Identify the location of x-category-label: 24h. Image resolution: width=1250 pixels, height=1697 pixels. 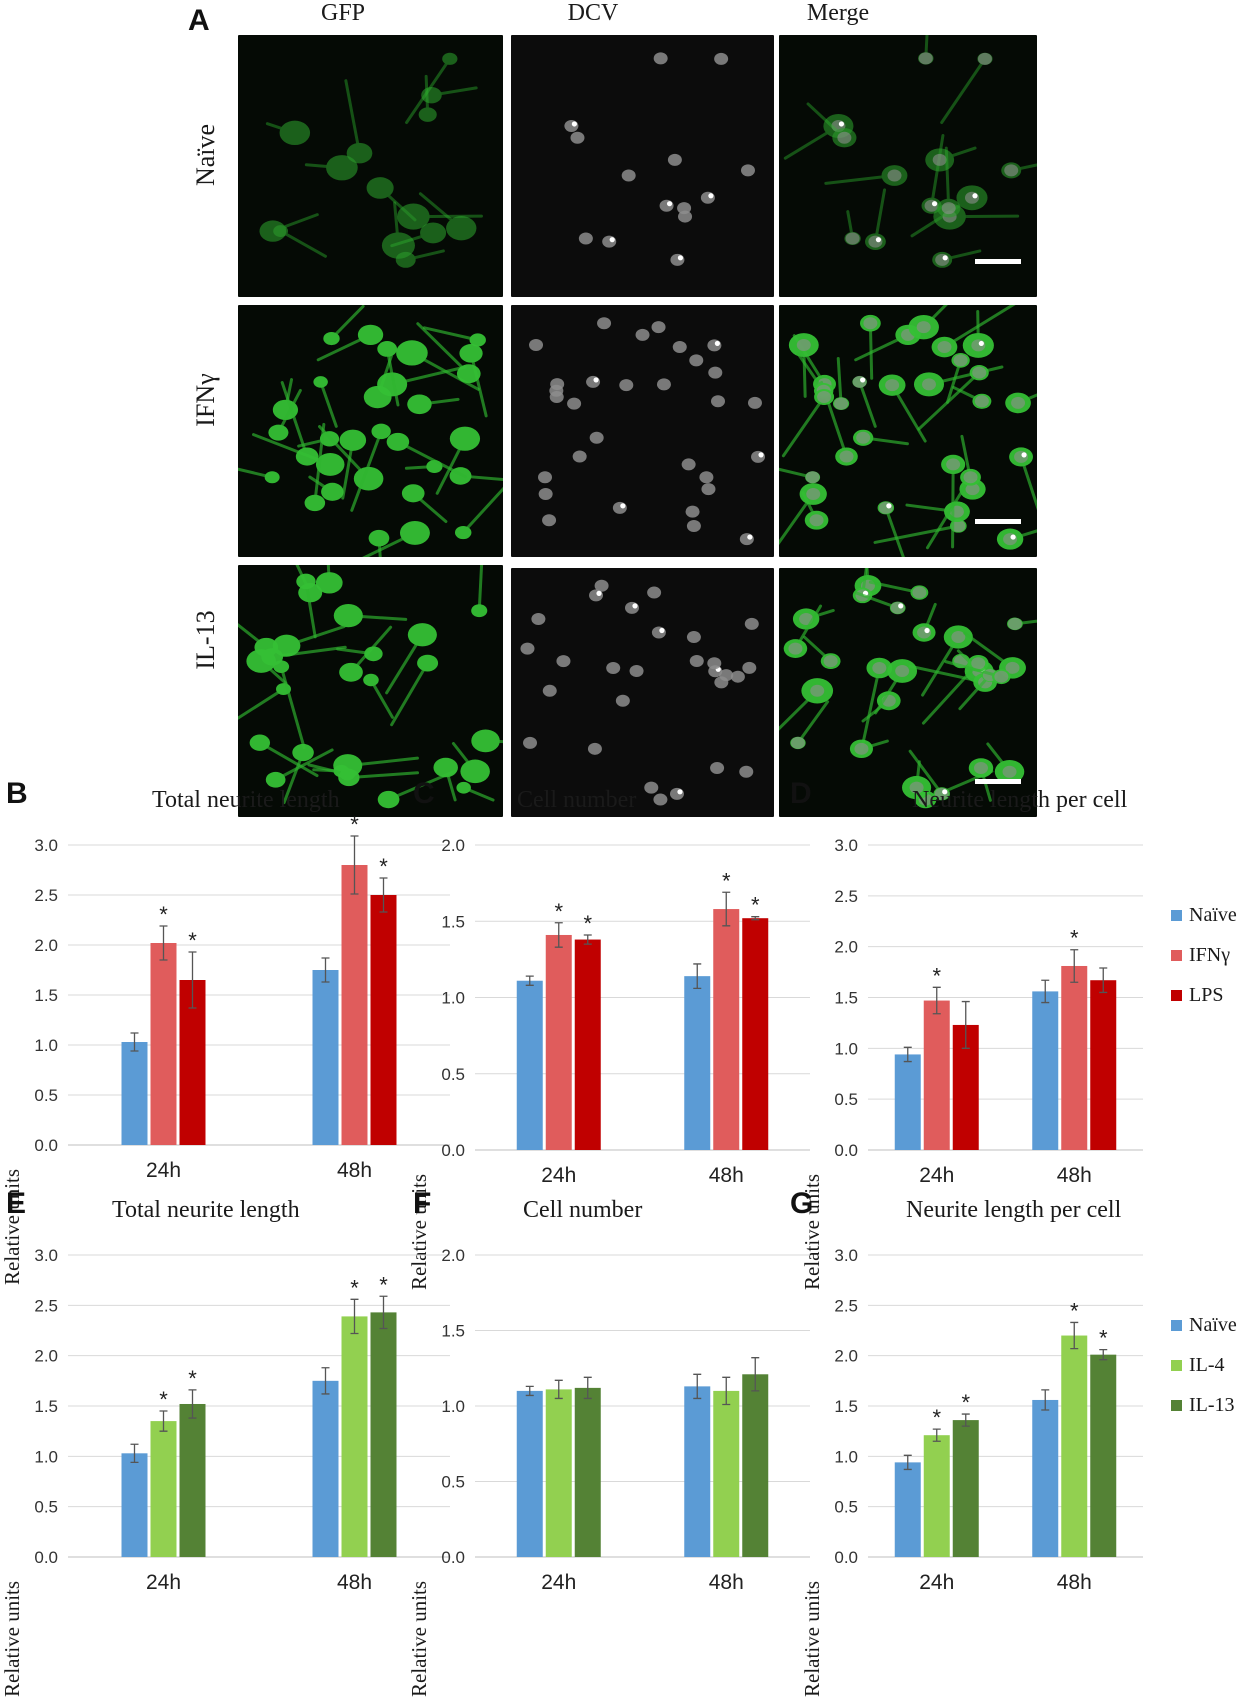
(163, 1582).